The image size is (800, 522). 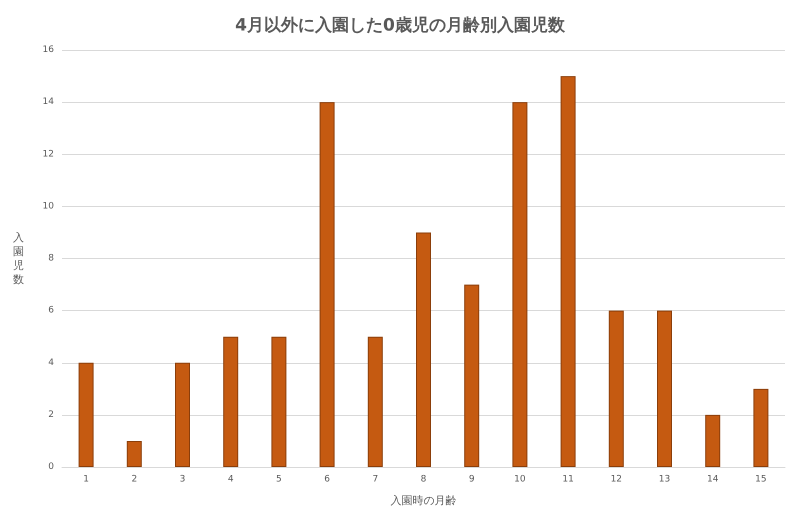 What do you see at coordinates (279, 479) in the screenshot?
I see `x-tick-label: 5` at bounding box center [279, 479].